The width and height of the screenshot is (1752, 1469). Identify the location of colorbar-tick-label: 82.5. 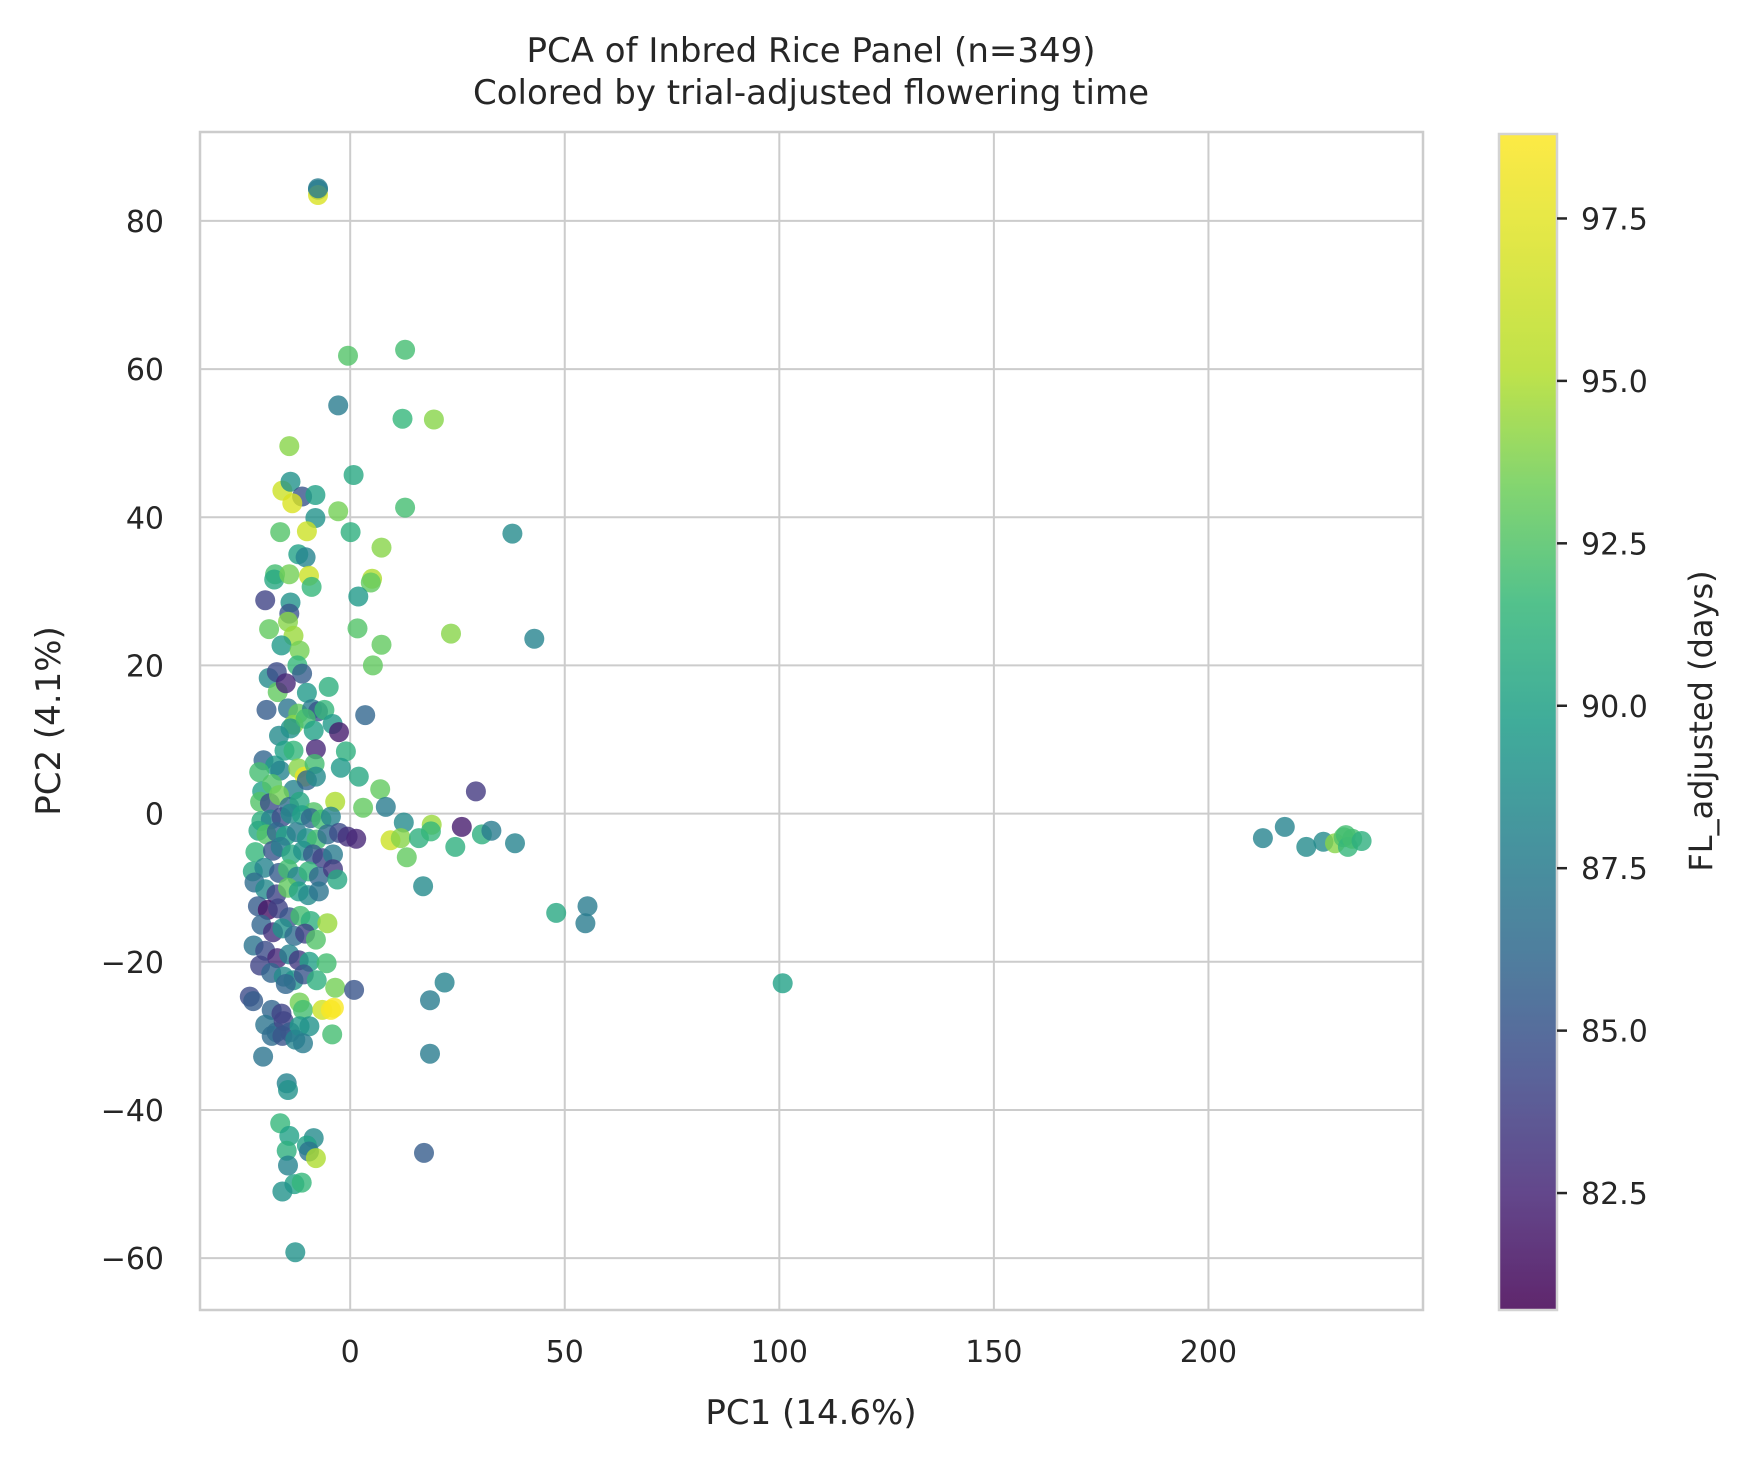
(1614, 1194).